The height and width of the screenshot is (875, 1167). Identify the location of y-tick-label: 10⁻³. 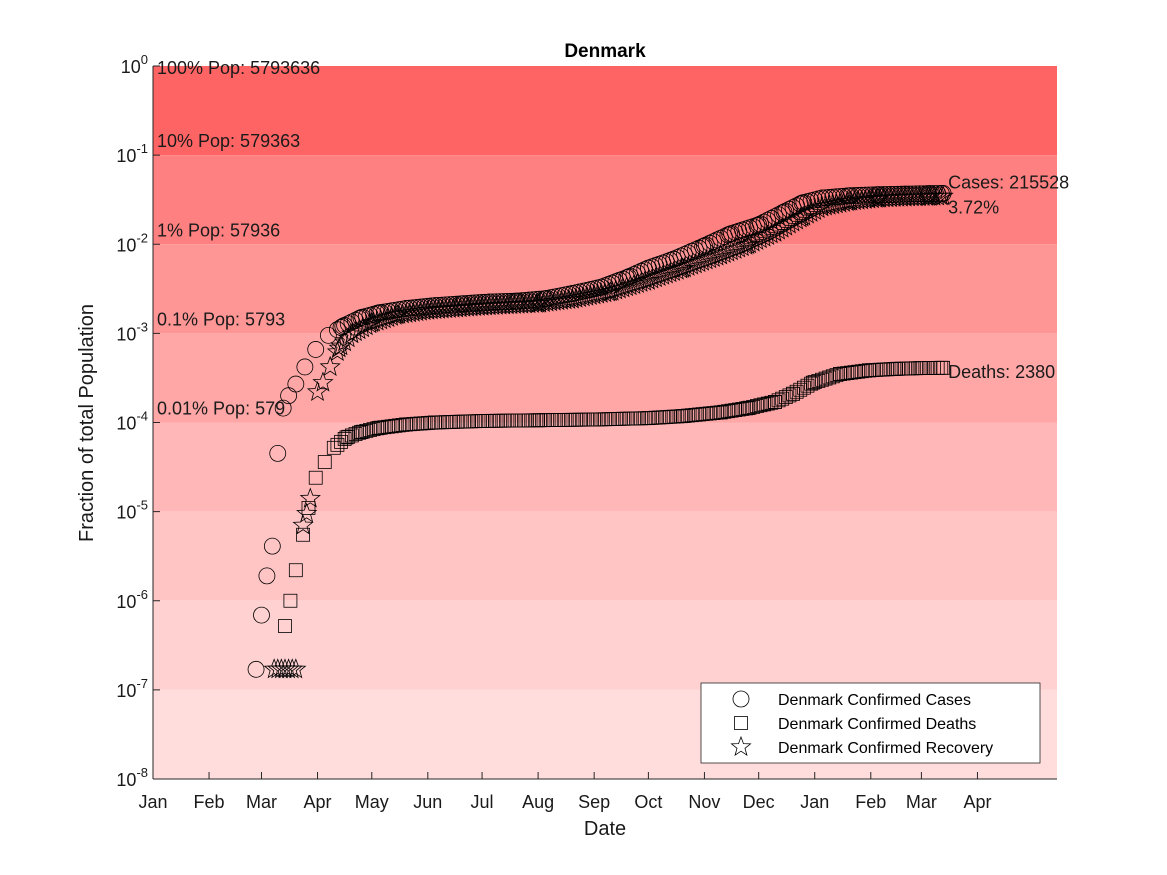
(132, 331).